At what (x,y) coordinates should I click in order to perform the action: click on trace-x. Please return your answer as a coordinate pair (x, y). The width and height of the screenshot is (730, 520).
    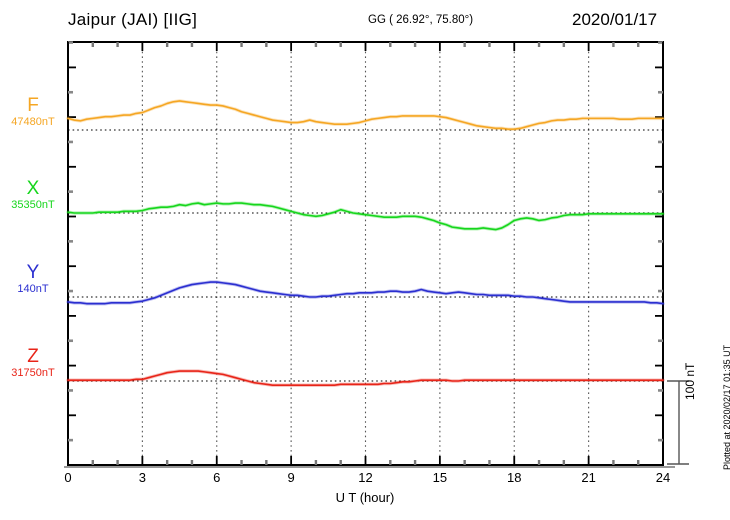
    Looking at the image, I should click on (365, 216).